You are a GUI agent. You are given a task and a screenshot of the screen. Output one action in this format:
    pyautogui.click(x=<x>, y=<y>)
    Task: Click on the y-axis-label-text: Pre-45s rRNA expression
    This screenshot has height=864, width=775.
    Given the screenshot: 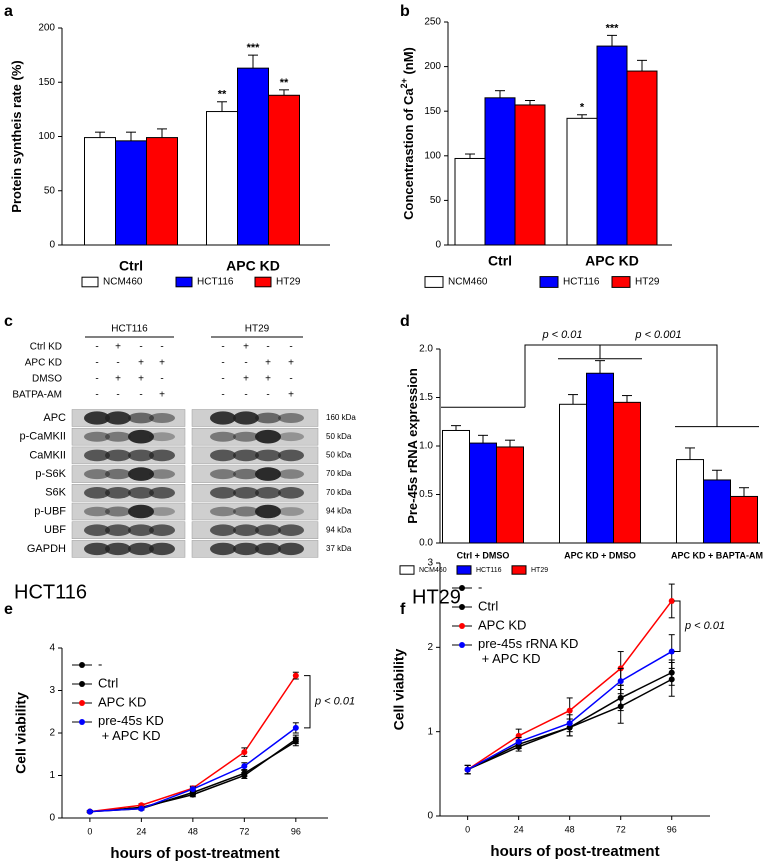 What is the action you would take?
    pyautogui.click(x=412, y=446)
    